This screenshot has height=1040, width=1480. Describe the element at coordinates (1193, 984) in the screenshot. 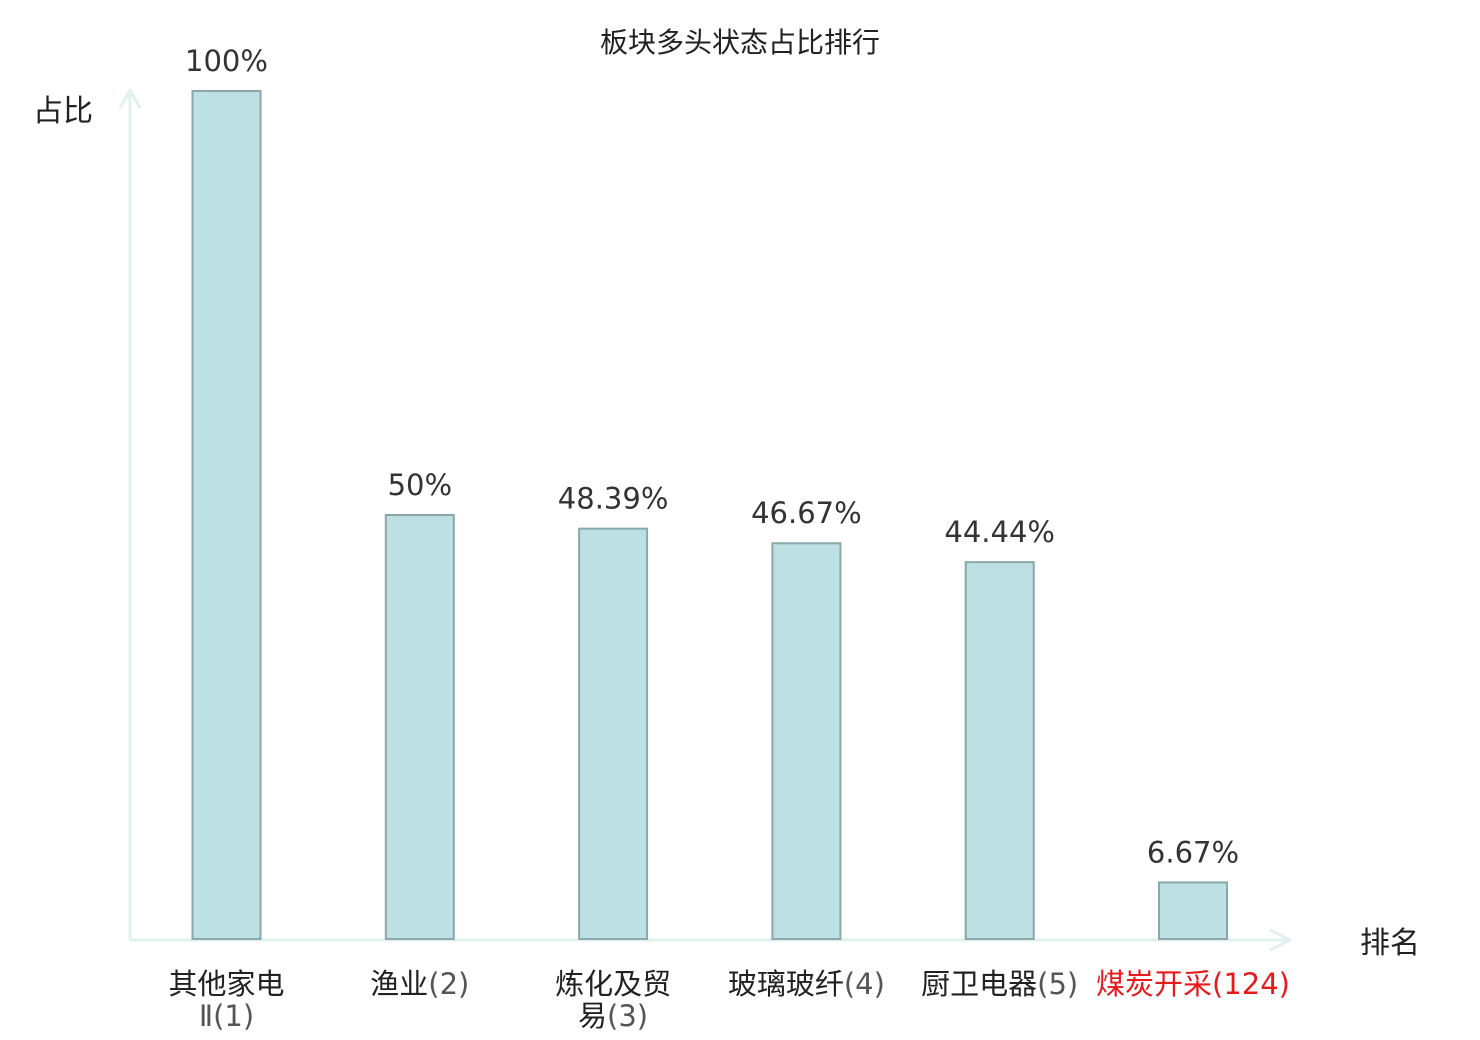

I see `category-label-6: 煤炭开采(124)` at that location.